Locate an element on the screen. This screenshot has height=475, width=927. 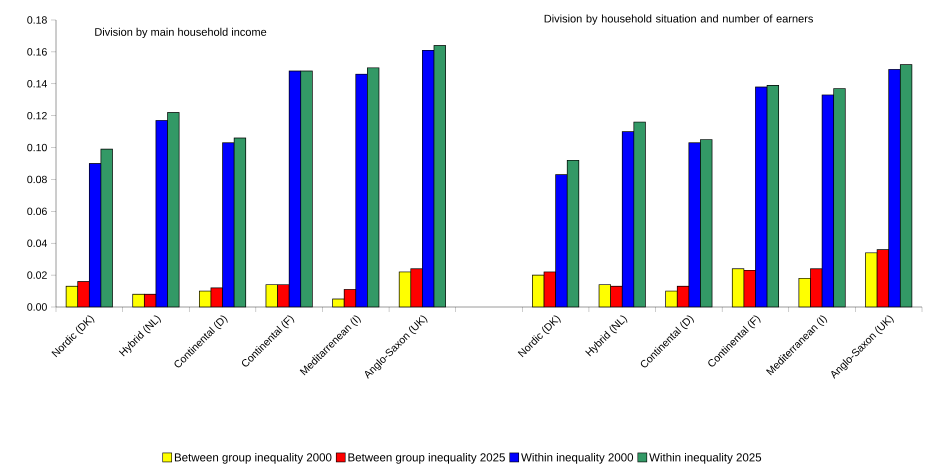
annotation: Division by main household income is located at coordinates (180, 33).